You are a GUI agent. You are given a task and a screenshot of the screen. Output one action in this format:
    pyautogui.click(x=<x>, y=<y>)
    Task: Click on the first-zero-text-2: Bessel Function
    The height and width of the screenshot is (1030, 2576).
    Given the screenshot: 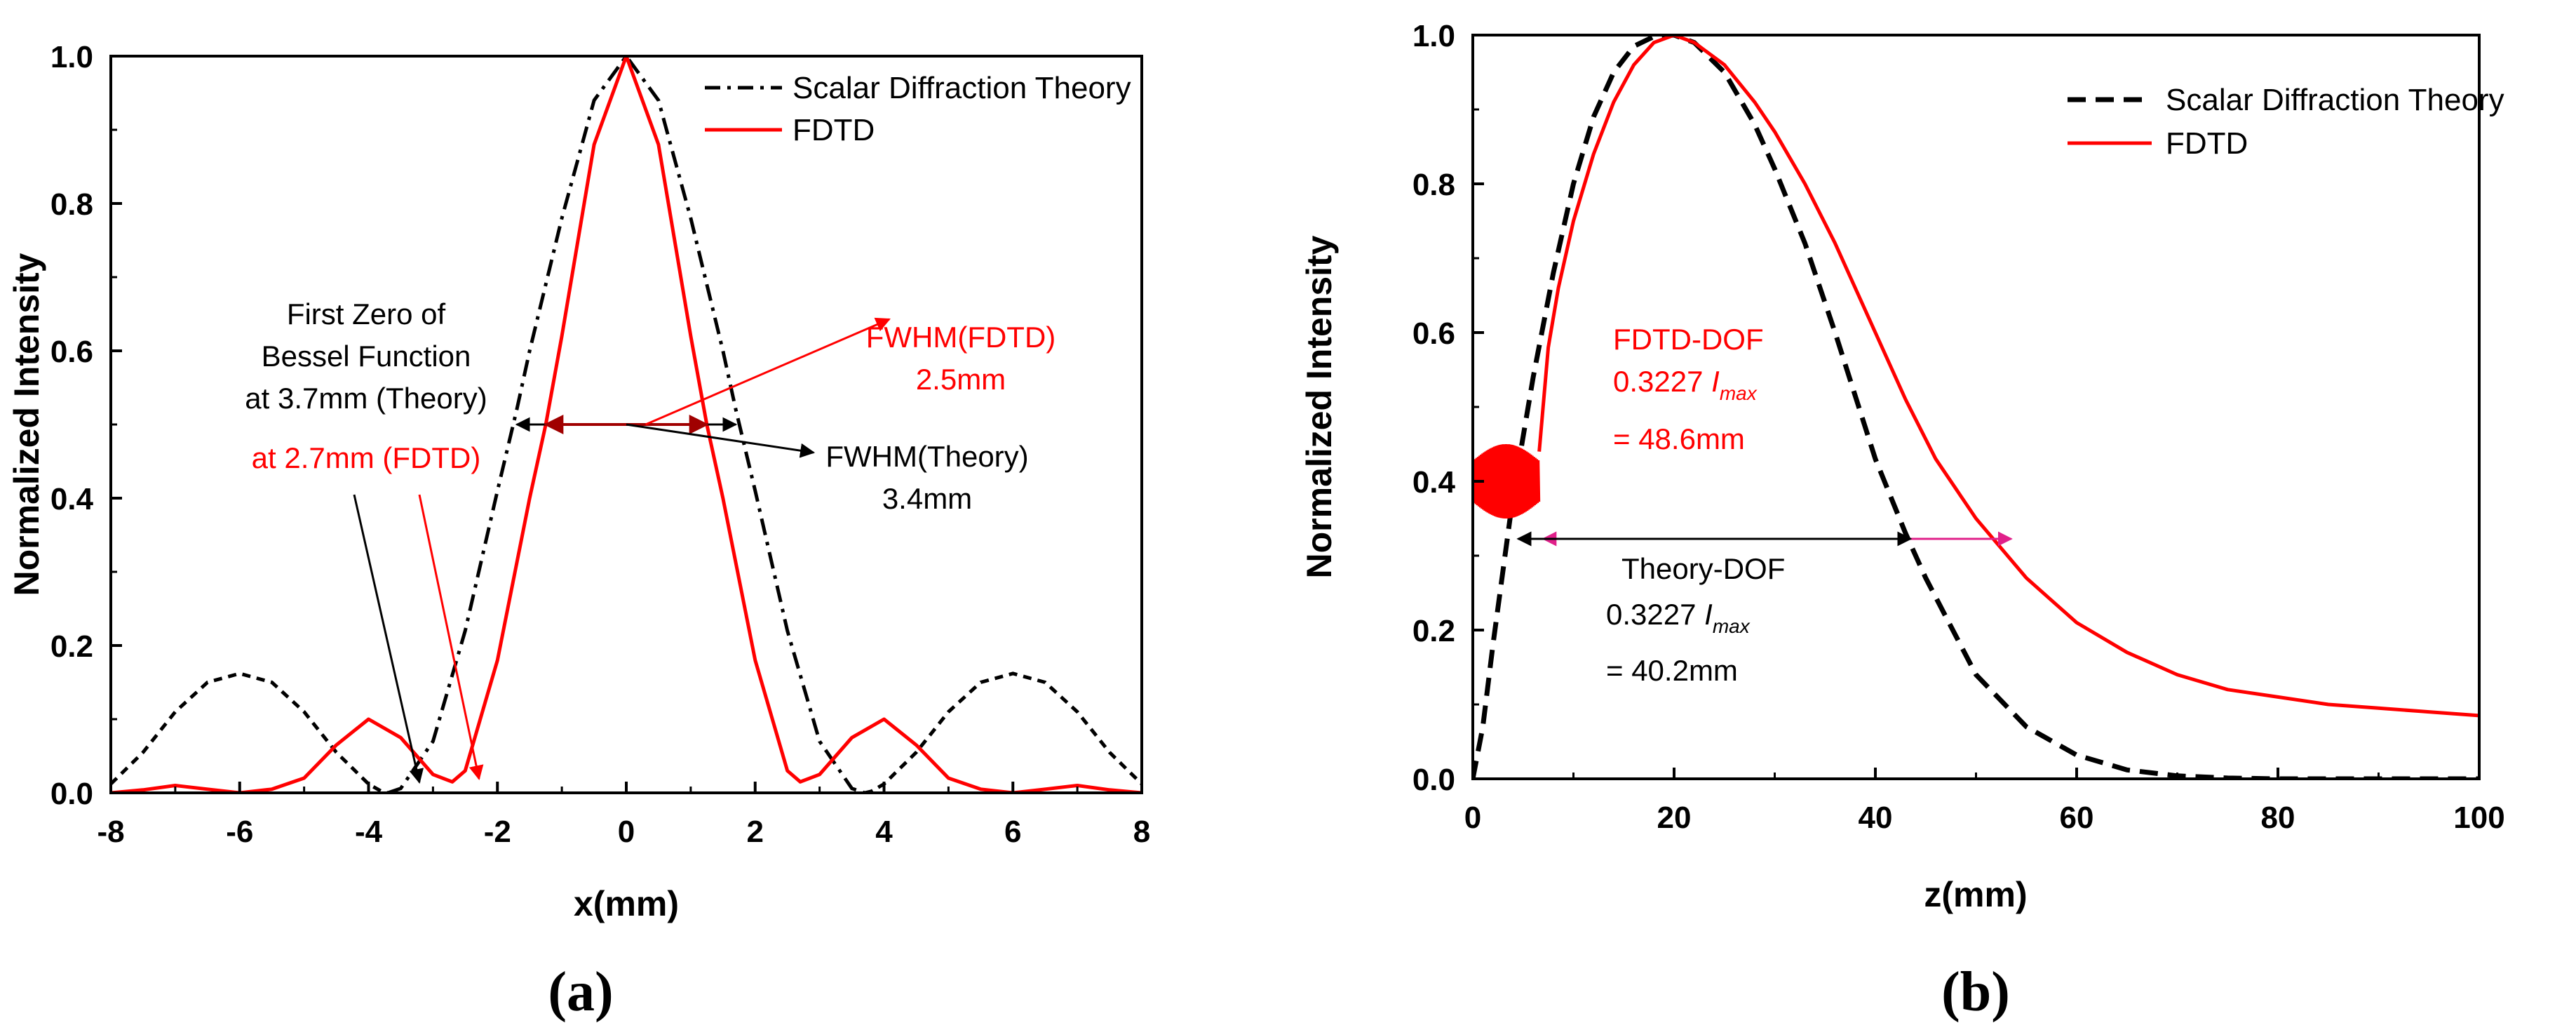 What is the action you would take?
    pyautogui.click(x=366, y=356)
    